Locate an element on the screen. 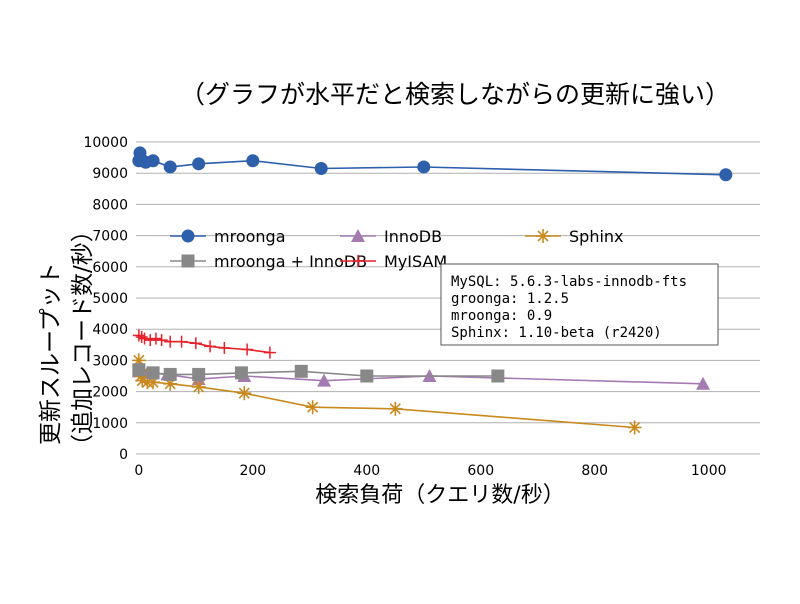 The height and width of the screenshot is (604, 800). series-myisam is located at coordinates (204, 344).